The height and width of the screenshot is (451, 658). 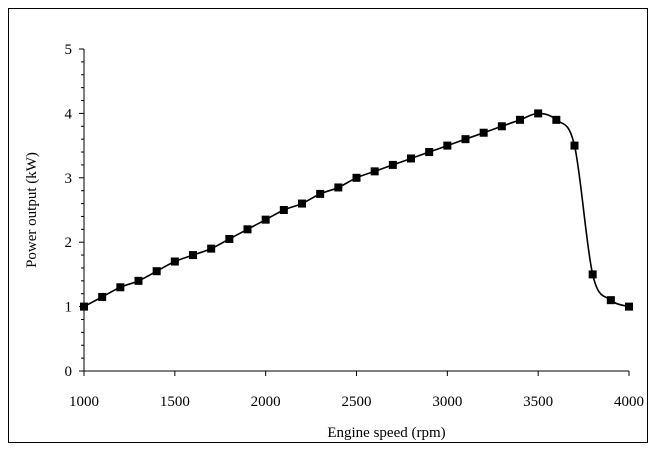 I want to click on y-tick-label: 0, so click(x=69, y=372).